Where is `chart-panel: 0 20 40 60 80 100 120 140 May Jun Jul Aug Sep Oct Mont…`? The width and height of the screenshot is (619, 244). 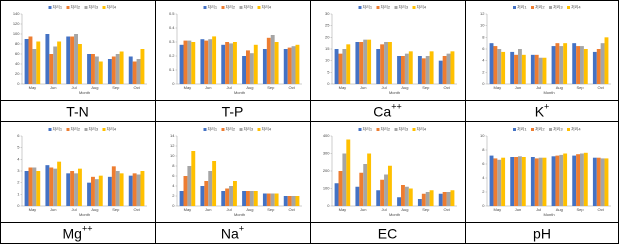 chart-panel: 0 20 40 60 80 100 120 140 May Jun Jul Aug Sep Oct Mont… is located at coordinates (80, 61).